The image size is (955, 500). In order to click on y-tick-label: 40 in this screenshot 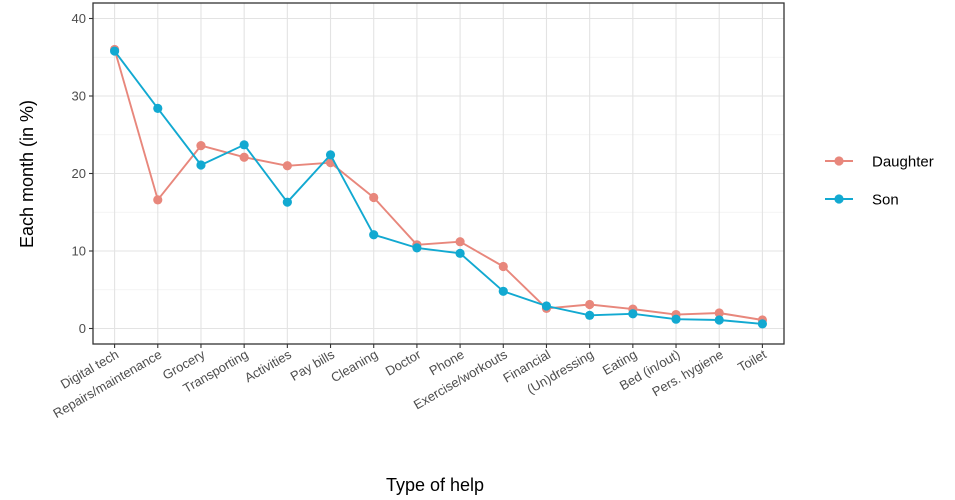, I will do `click(79, 18)`.